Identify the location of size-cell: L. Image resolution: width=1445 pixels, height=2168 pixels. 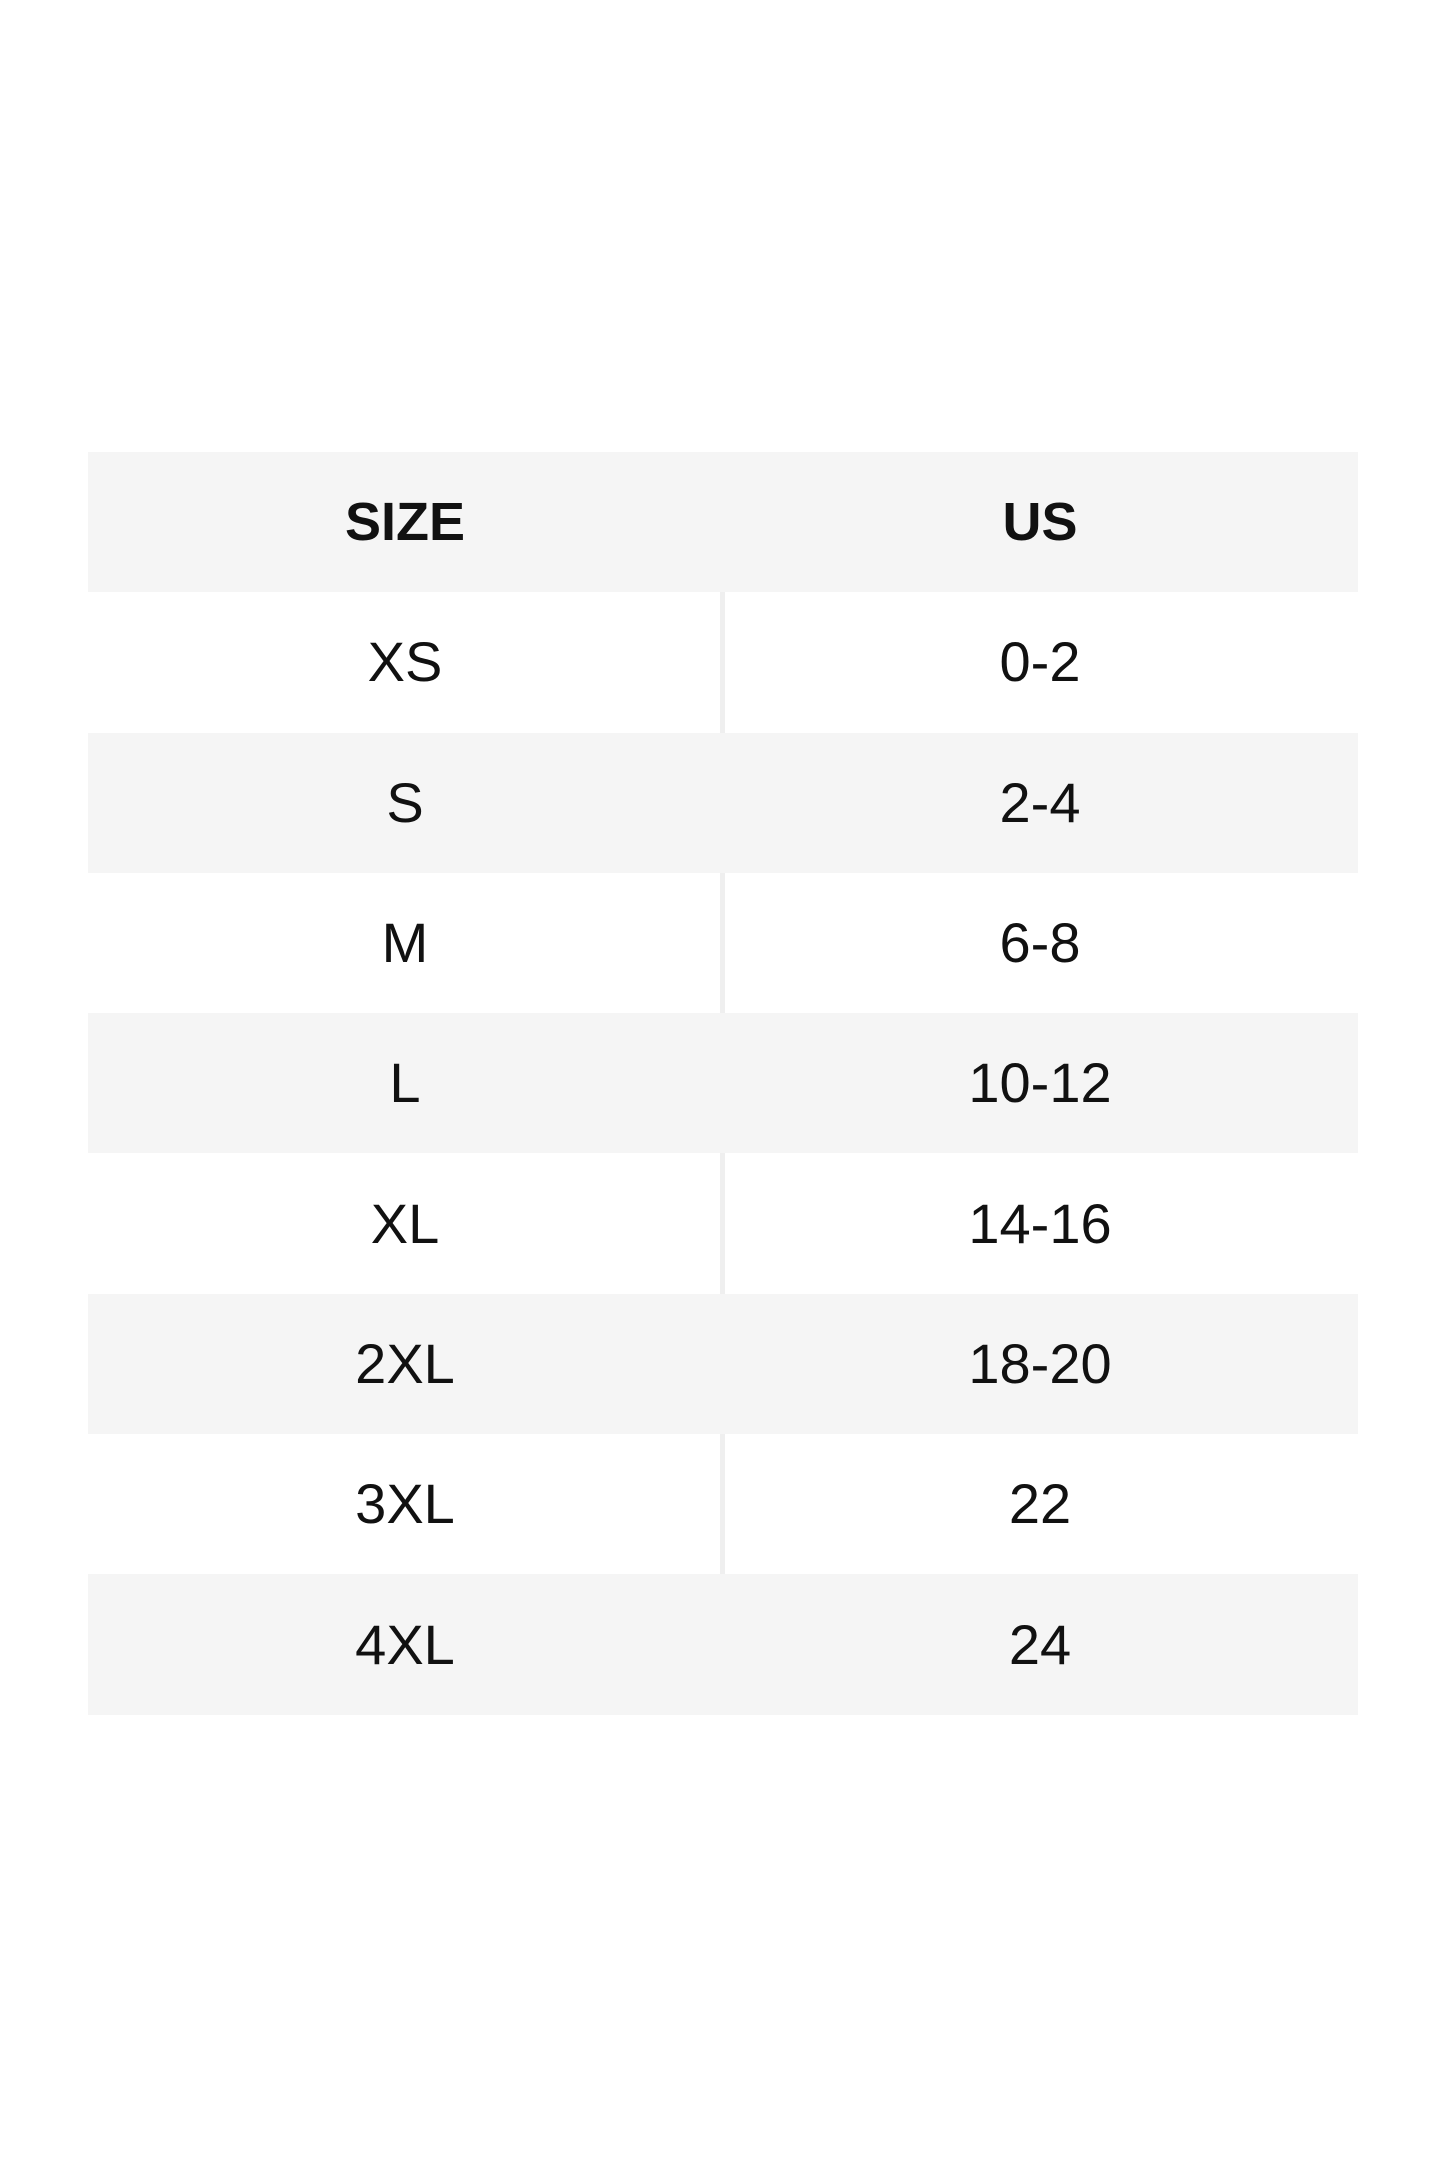
(405, 1083).